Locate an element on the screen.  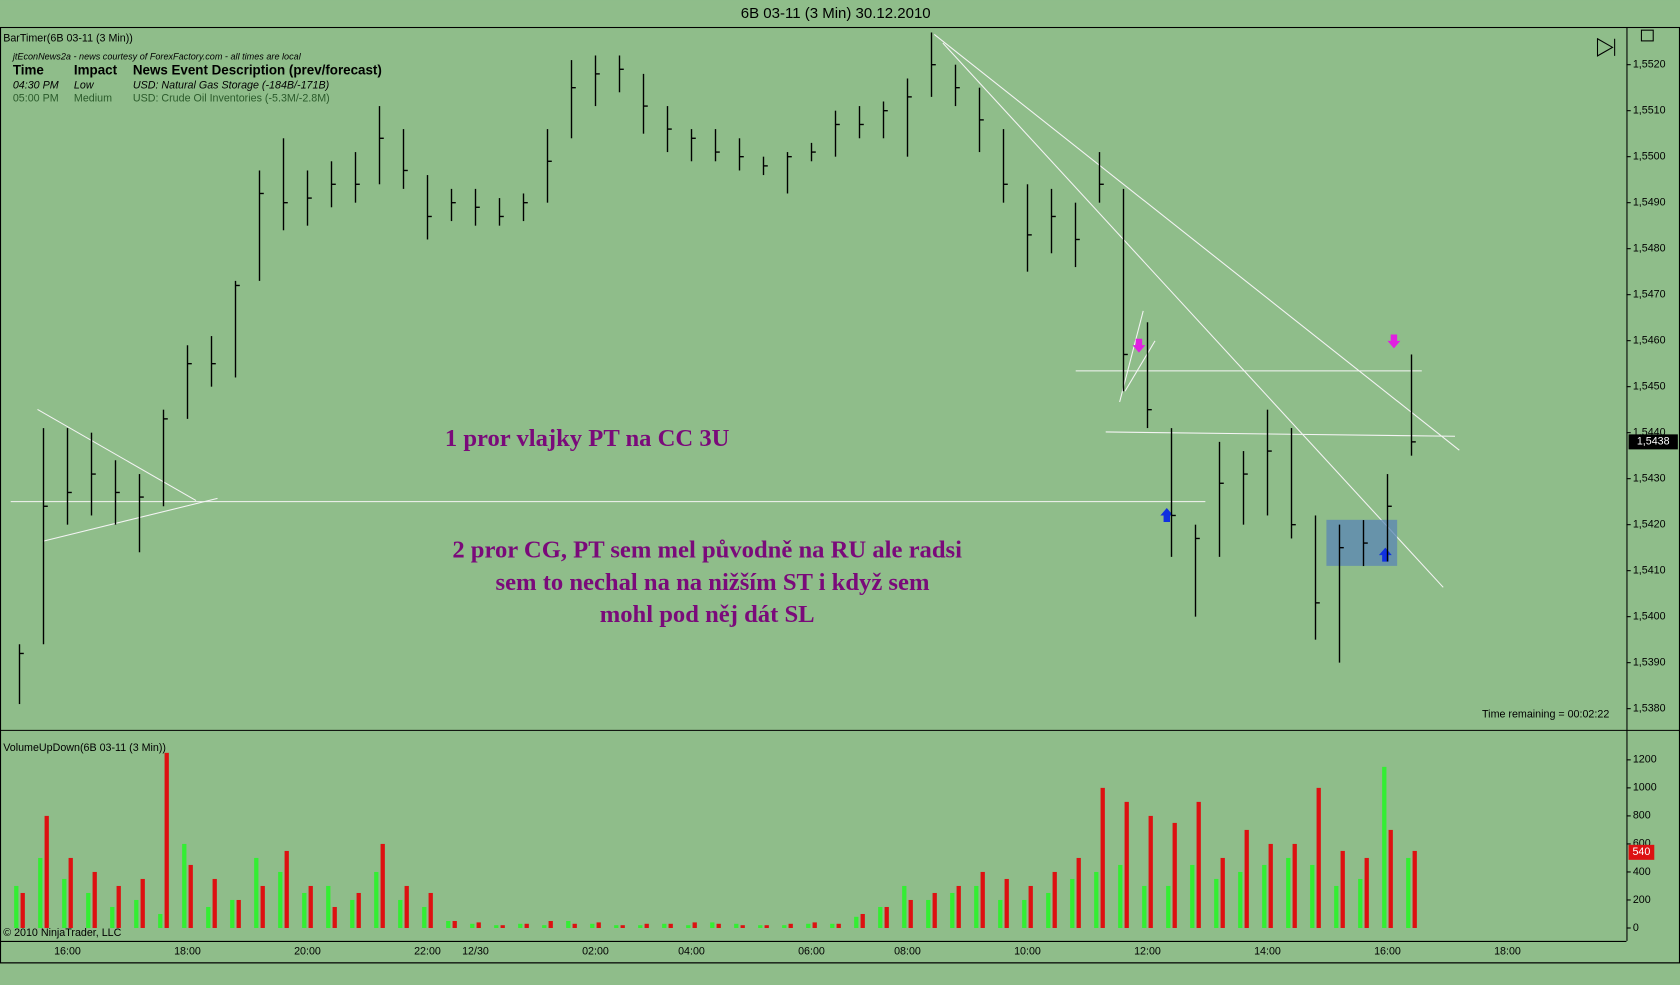
play-icon is located at coordinates (1606, 47).